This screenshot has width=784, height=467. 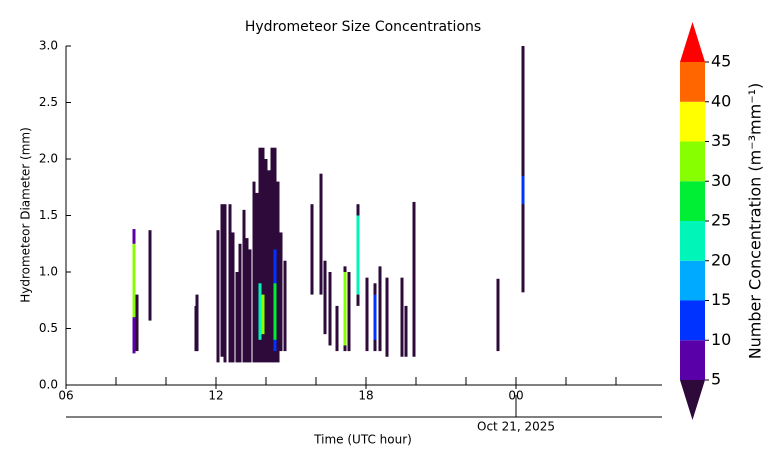 What do you see at coordinates (721, 61) in the screenshot?
I see `colorbar-tick-label: 45` at bounding box center [721, 61].